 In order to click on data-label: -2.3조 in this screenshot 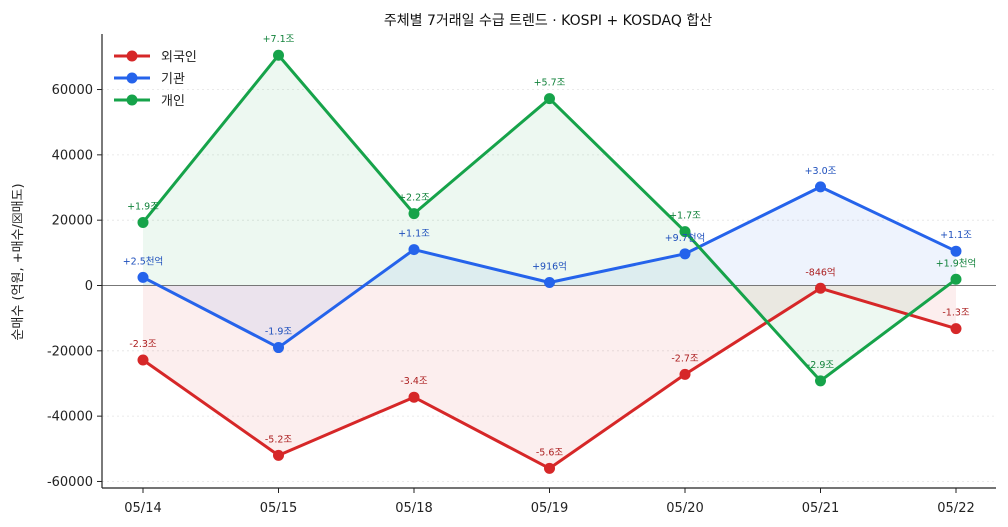, I will do `click(143, 344)`.